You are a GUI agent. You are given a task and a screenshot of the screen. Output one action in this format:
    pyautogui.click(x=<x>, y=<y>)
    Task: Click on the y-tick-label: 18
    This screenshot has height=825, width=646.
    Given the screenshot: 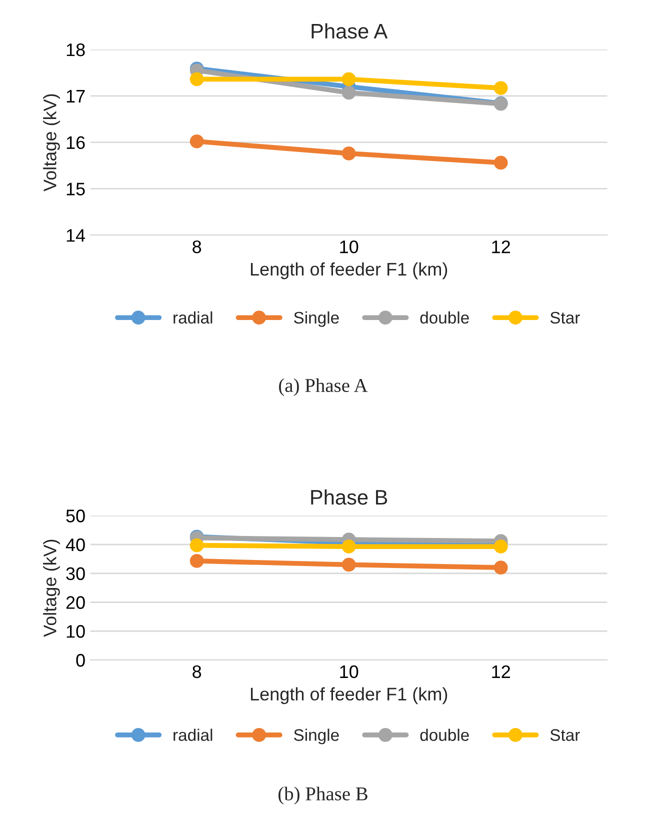 What is the action you would take?
    pyautogui.click(x=75, y=49)
    